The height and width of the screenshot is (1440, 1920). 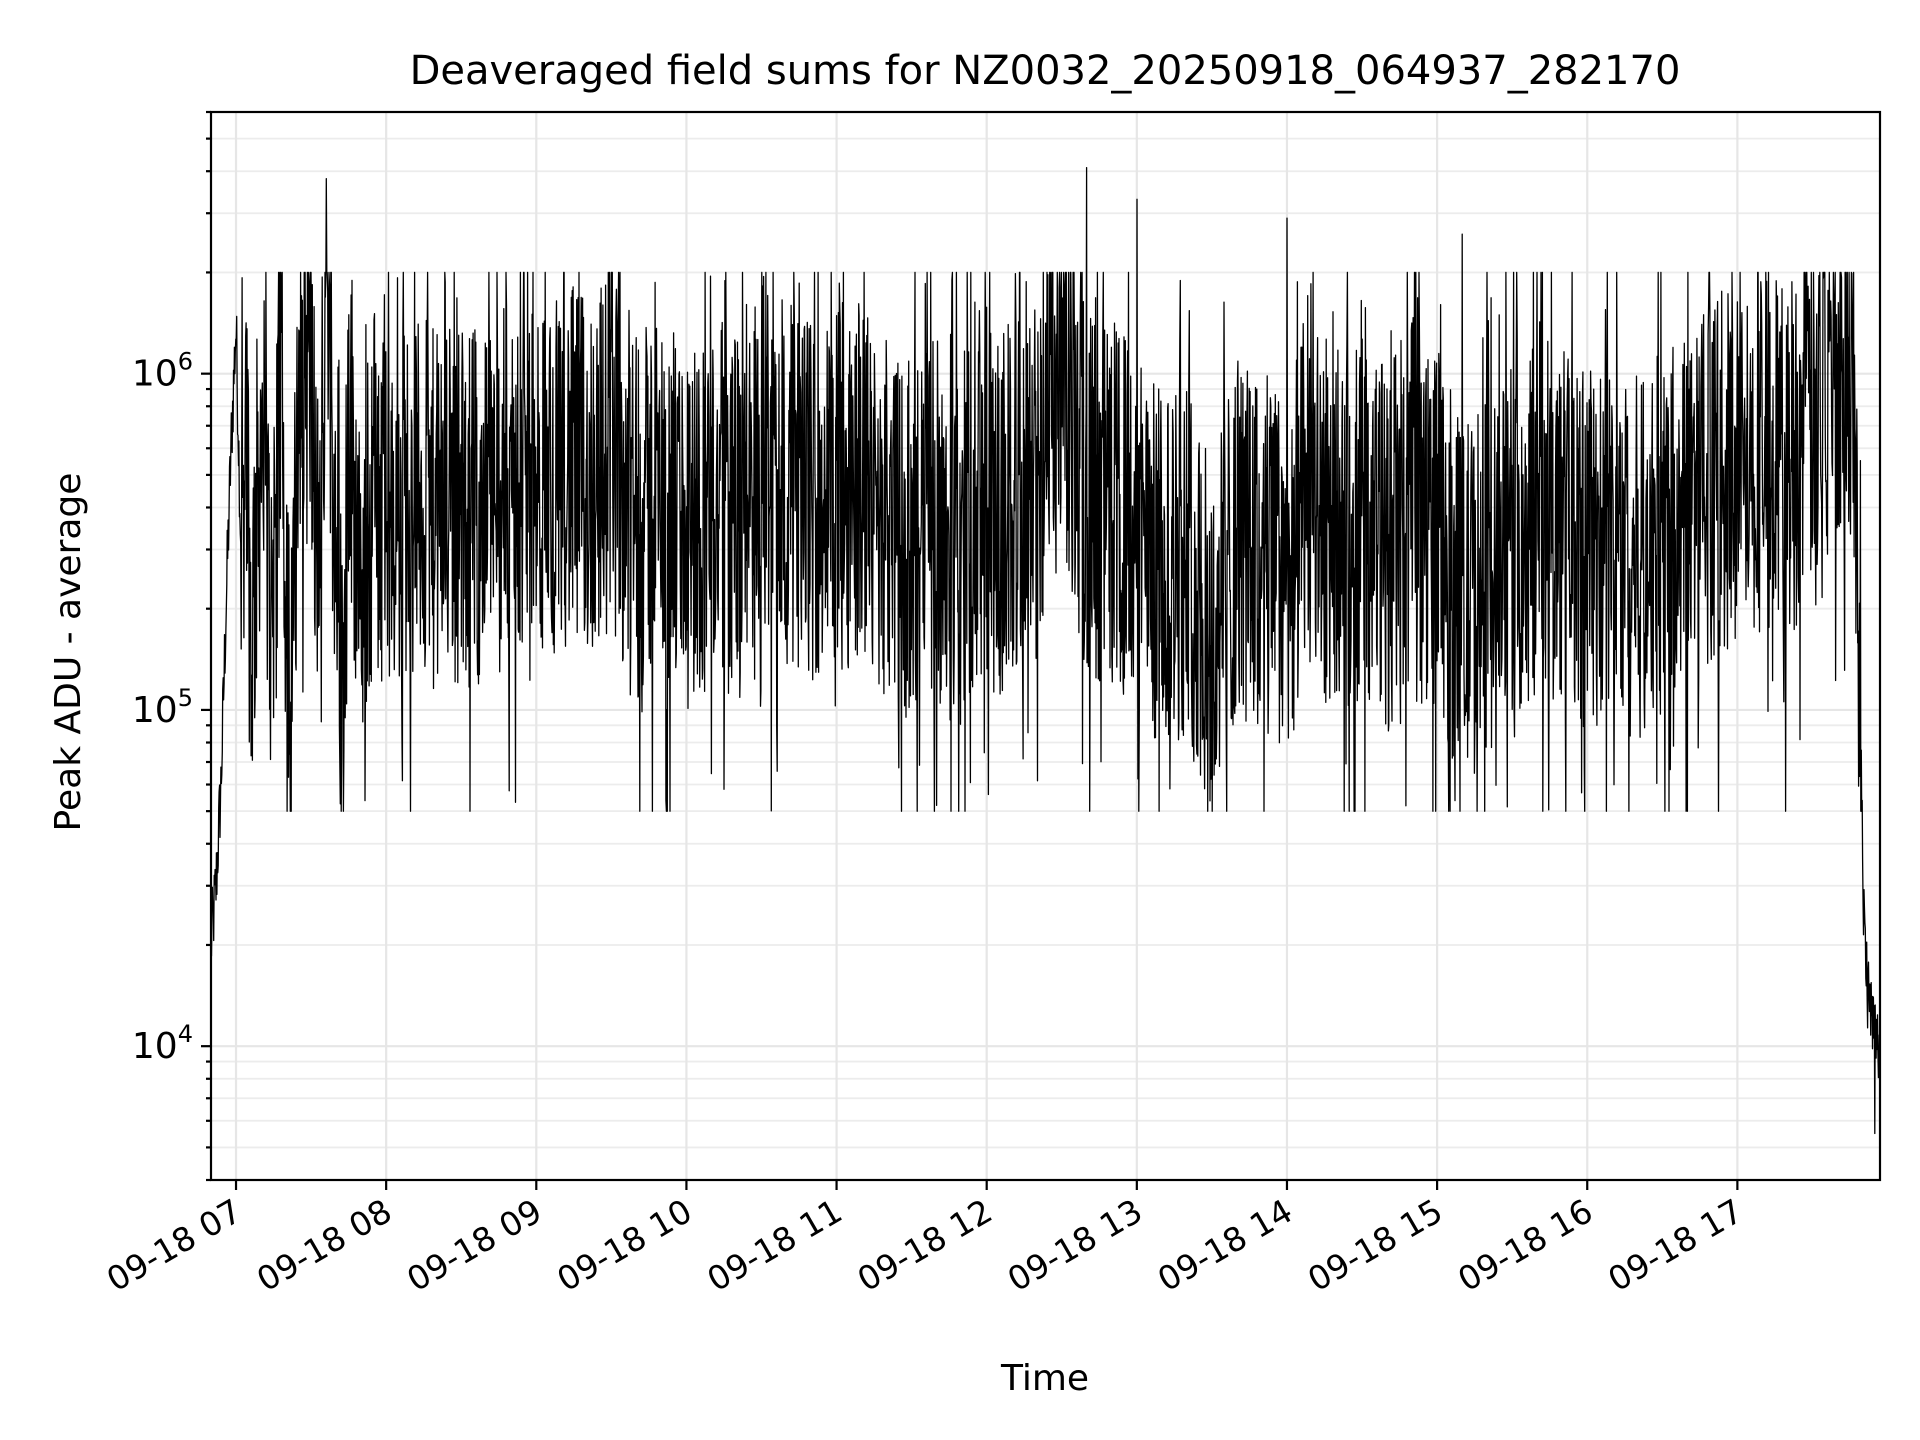 I want to click on y-axis-label: Peak ADU - average, so click(x=68, y=652).